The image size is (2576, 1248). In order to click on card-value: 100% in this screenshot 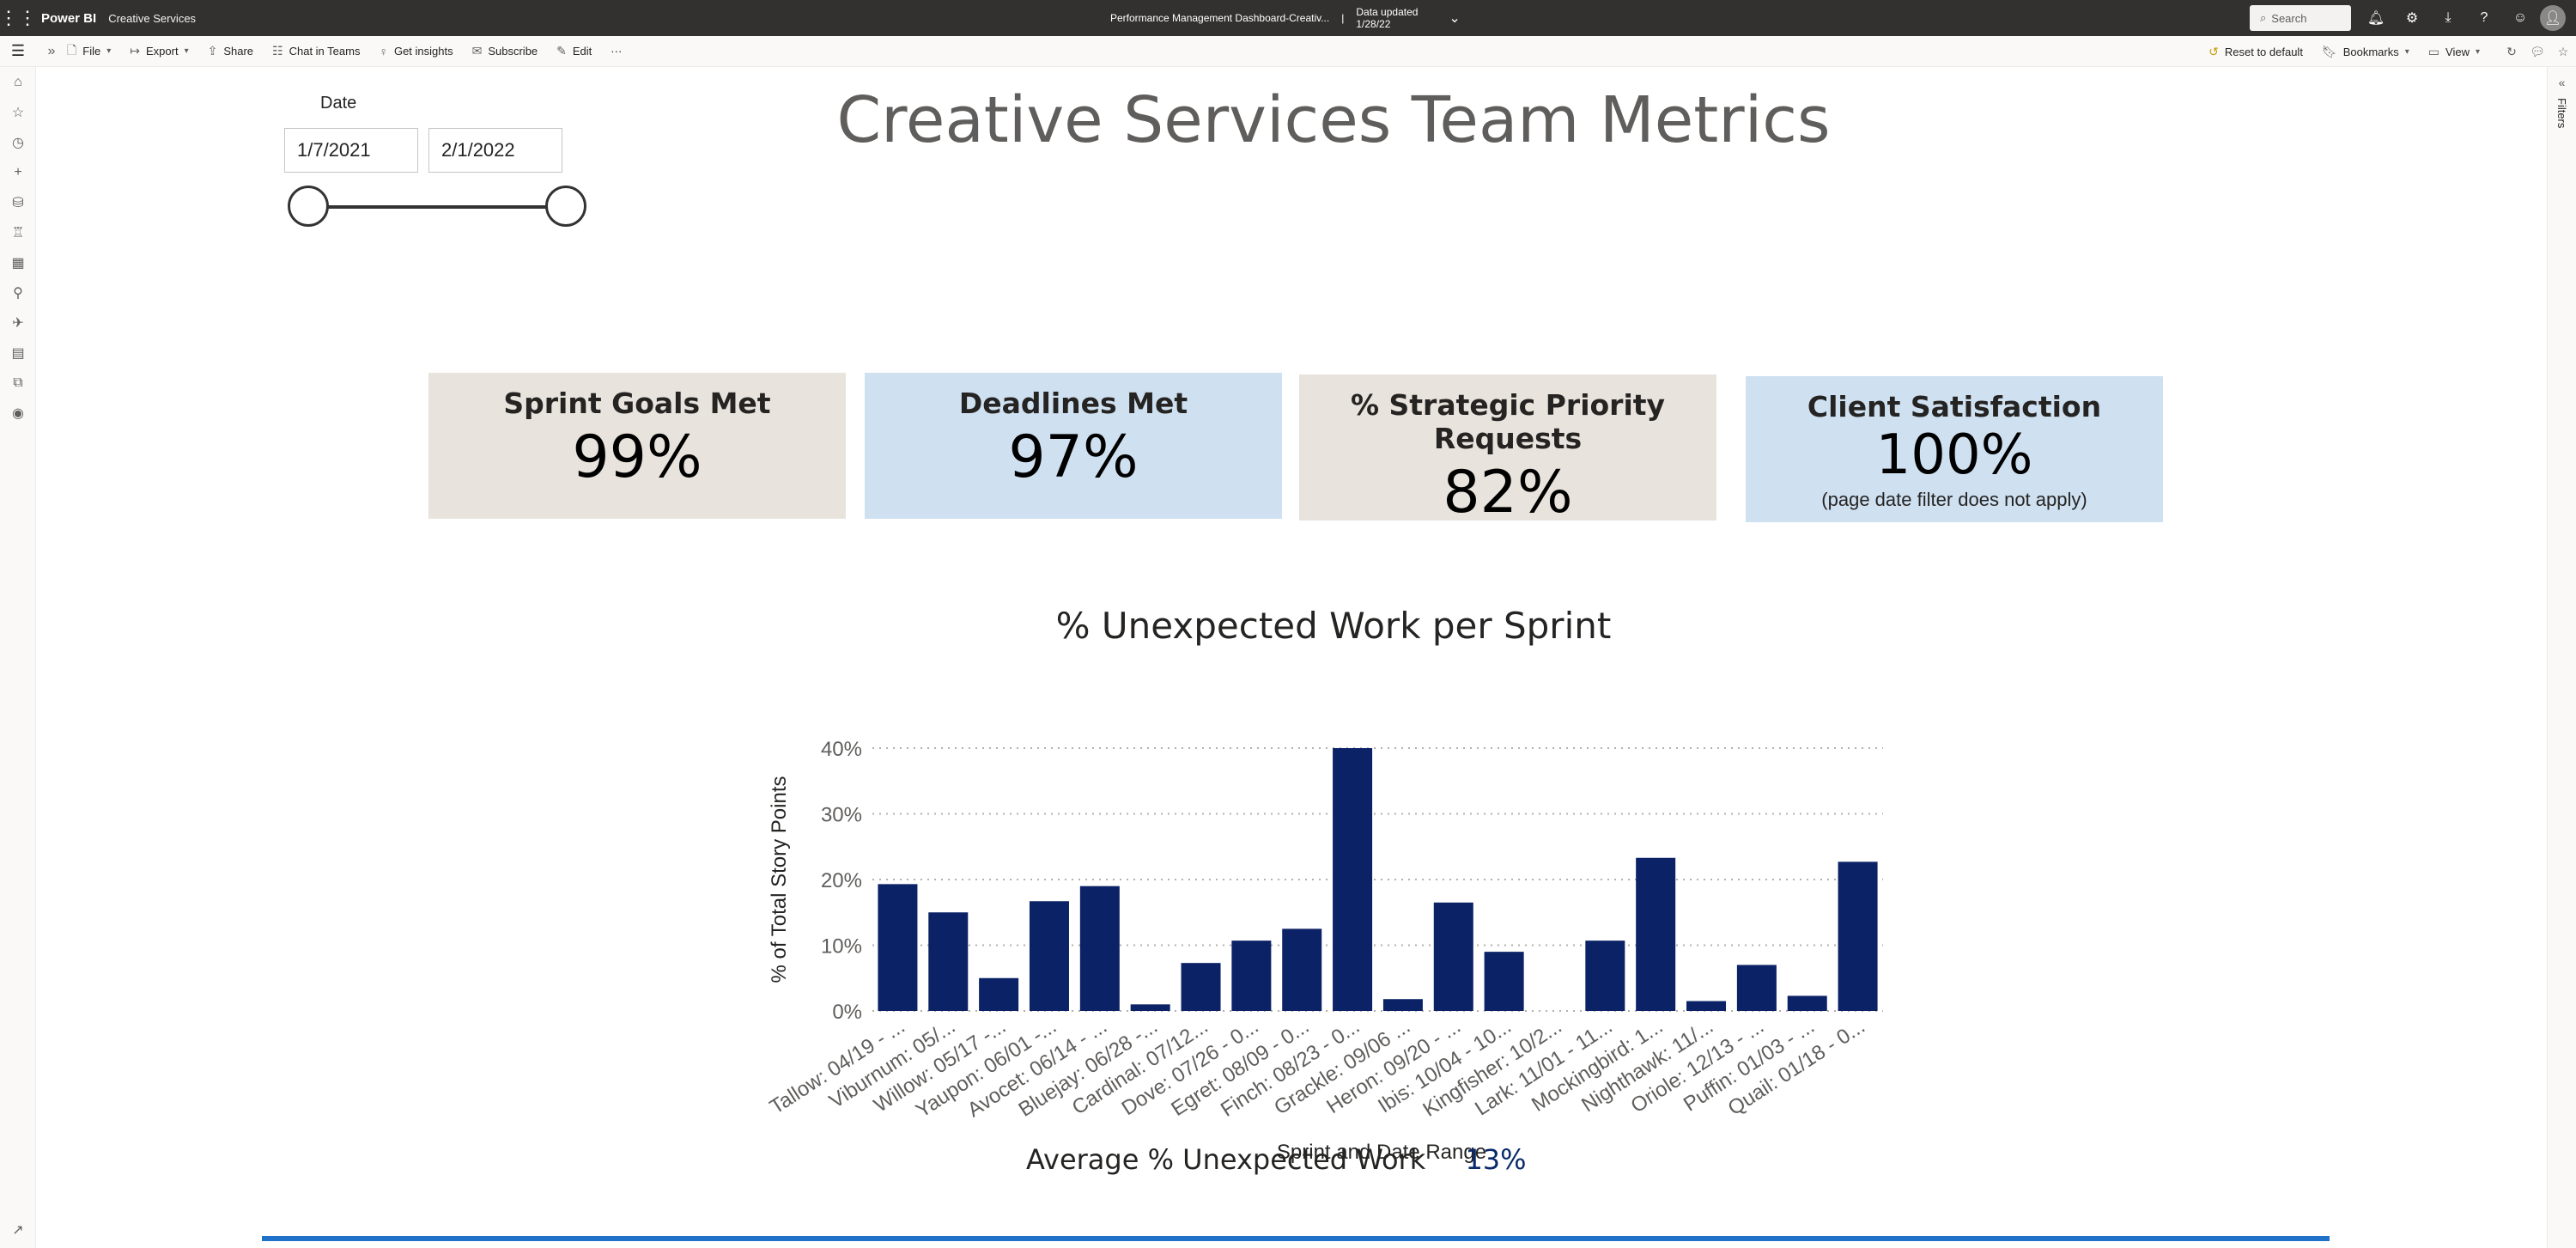, I will do `click(1954, 455)`.